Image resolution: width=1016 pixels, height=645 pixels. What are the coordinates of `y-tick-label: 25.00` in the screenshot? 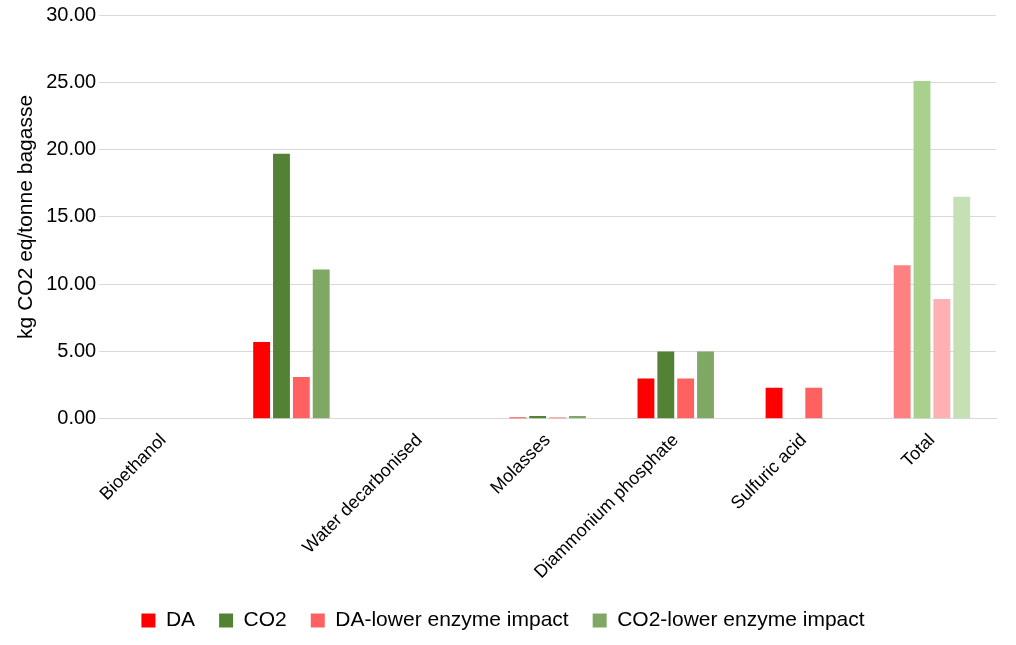 It's located at (71, 80).